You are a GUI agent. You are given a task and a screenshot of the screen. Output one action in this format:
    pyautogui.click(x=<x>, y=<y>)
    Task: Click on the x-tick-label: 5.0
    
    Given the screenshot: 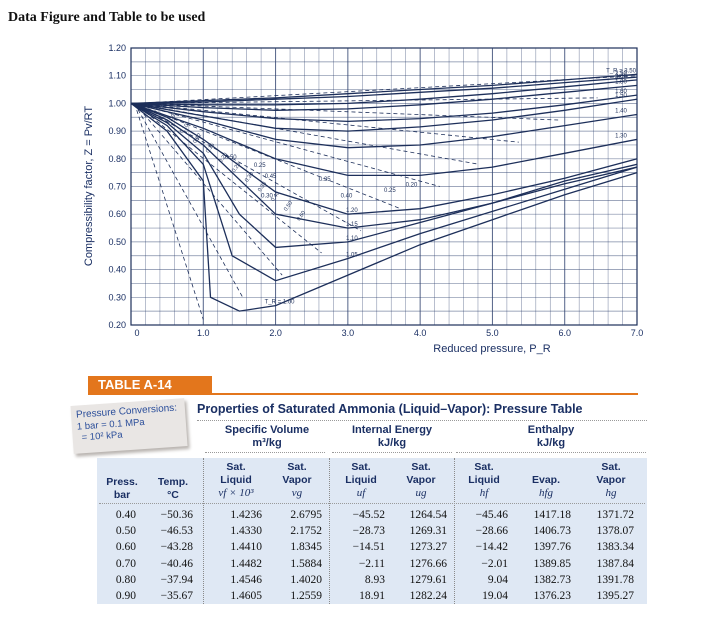 What is the action you would take?
    pyautogui.click(x=492, y=333)
    